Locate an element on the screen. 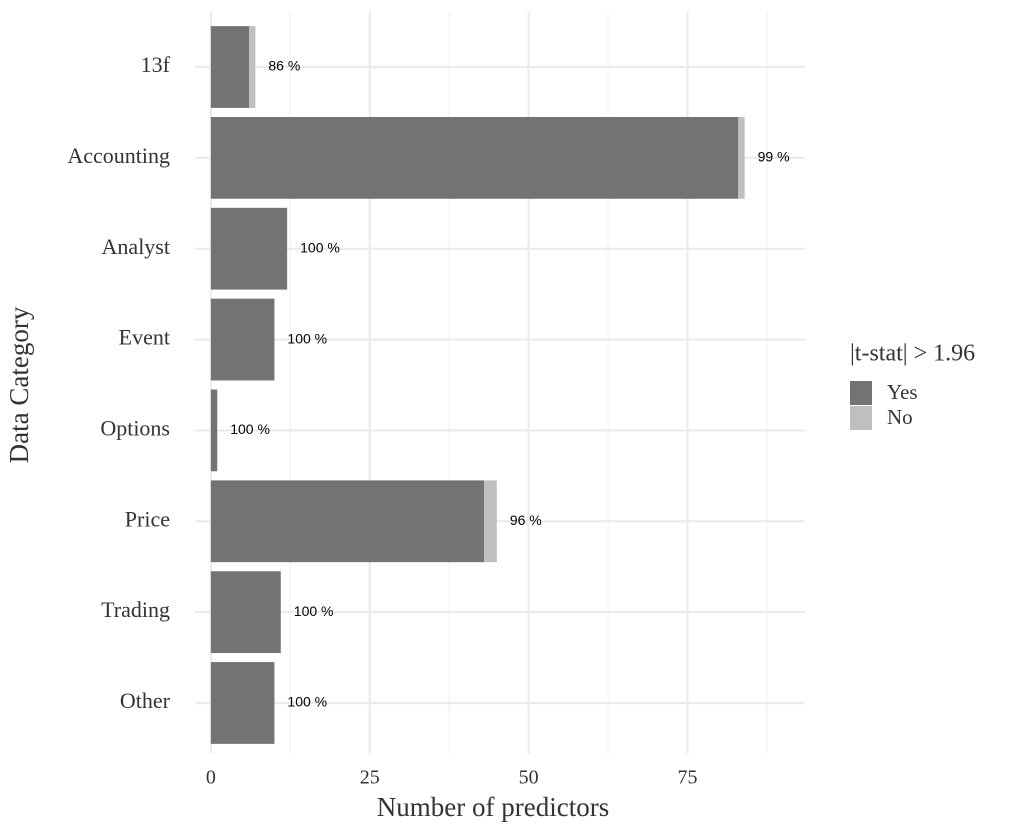  x-tick-label: 75 is located at coordinates (687, 778).